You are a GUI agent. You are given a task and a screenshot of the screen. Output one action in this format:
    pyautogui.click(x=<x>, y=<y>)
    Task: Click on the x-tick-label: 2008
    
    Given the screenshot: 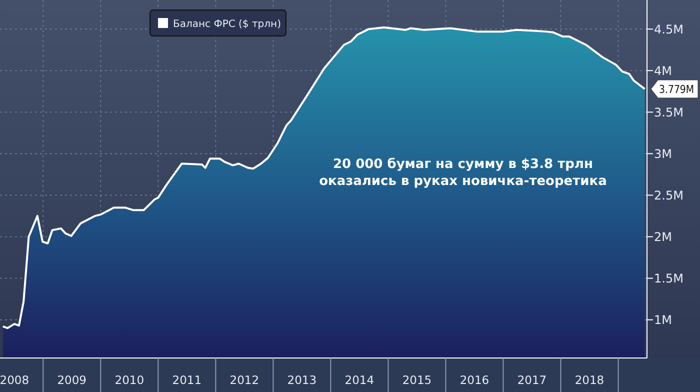 What is the action you would take?
    pyautogui.click(x=15, y=380)
    